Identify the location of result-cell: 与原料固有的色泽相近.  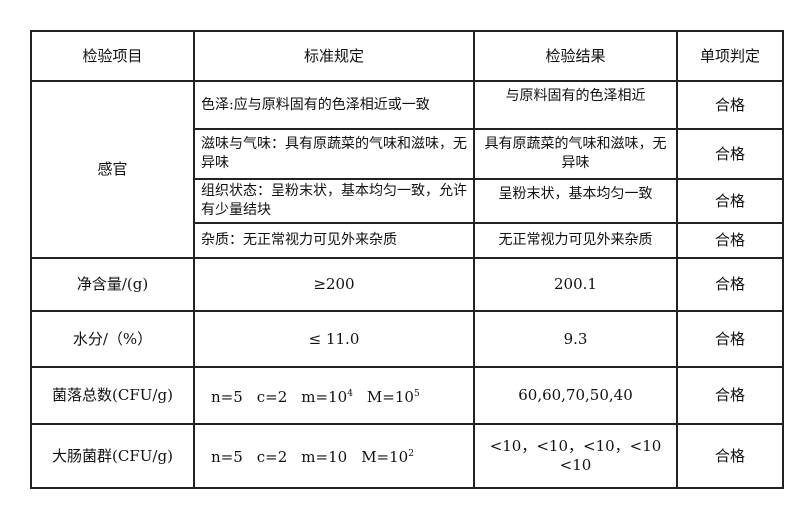
(575, 105).